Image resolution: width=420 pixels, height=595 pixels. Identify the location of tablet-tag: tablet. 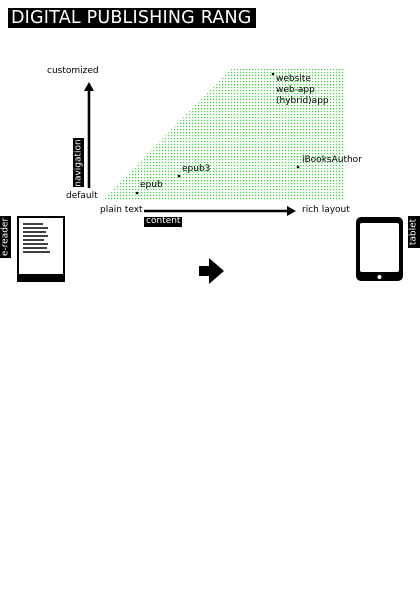
(414, 232).